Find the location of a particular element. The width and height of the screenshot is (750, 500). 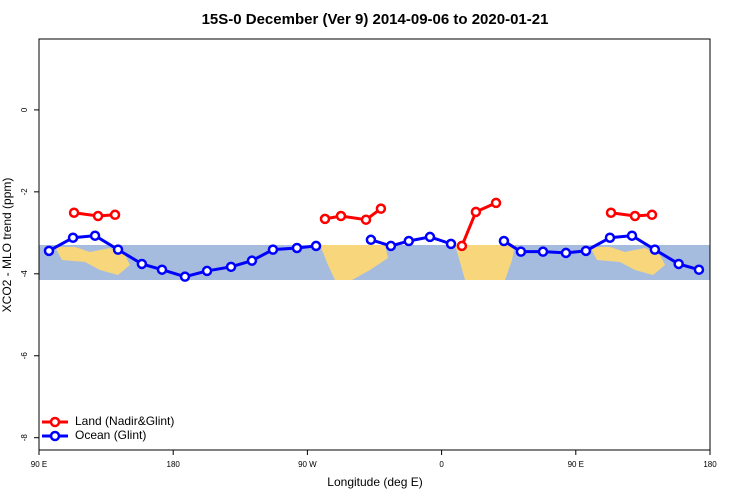

x-tick-label: 0 is located at coordinates (441, 464).